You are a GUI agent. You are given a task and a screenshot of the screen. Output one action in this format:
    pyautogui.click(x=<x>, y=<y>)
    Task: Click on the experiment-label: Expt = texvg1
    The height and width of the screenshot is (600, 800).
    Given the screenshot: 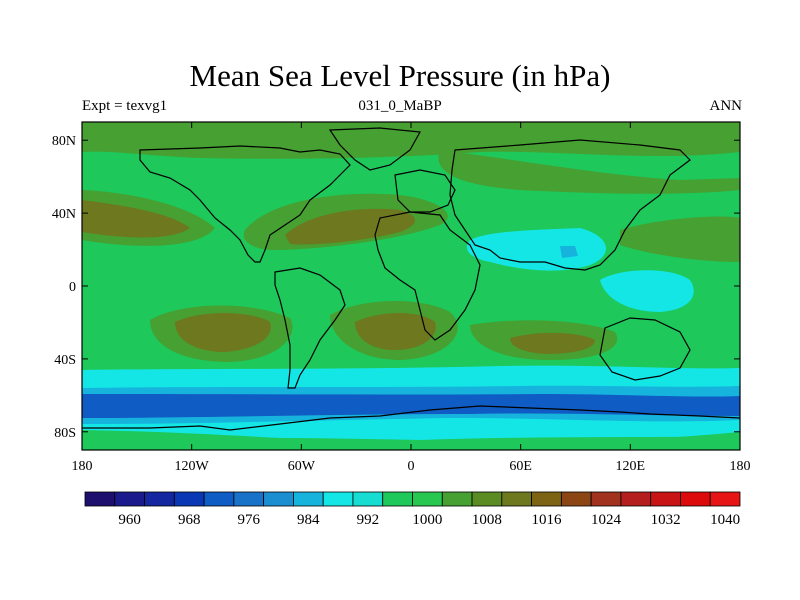 What is the action you would take?
    pyautogui.click(x=125, y=106)
    